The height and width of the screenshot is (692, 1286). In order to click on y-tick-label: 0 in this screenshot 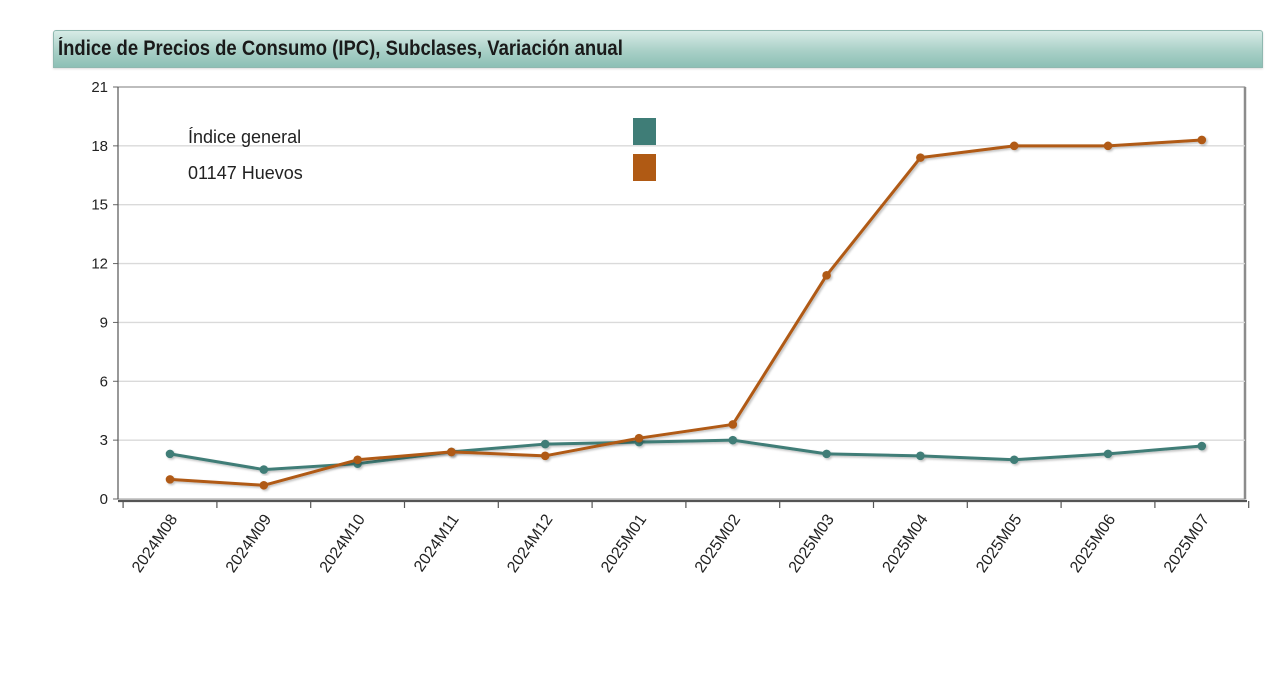, I will do `click(104, 499)`.